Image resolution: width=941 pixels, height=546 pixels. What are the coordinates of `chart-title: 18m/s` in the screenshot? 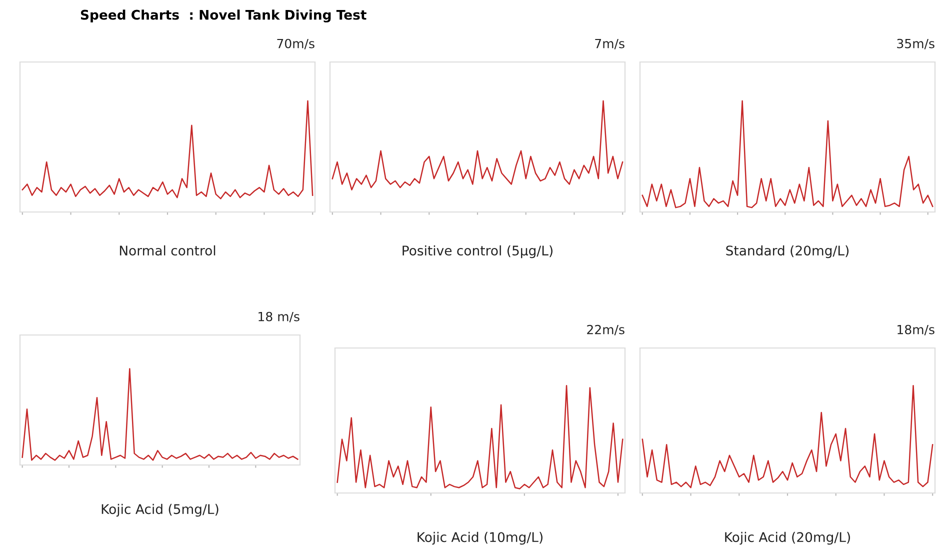 It's located at (916, 330).